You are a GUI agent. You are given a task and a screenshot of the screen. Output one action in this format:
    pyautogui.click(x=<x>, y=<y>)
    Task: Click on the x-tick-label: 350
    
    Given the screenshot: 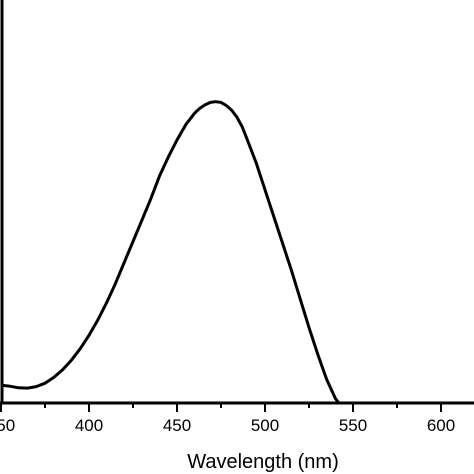 What is the action you would take?
    pyautogui.click(x=7, y=425)
    